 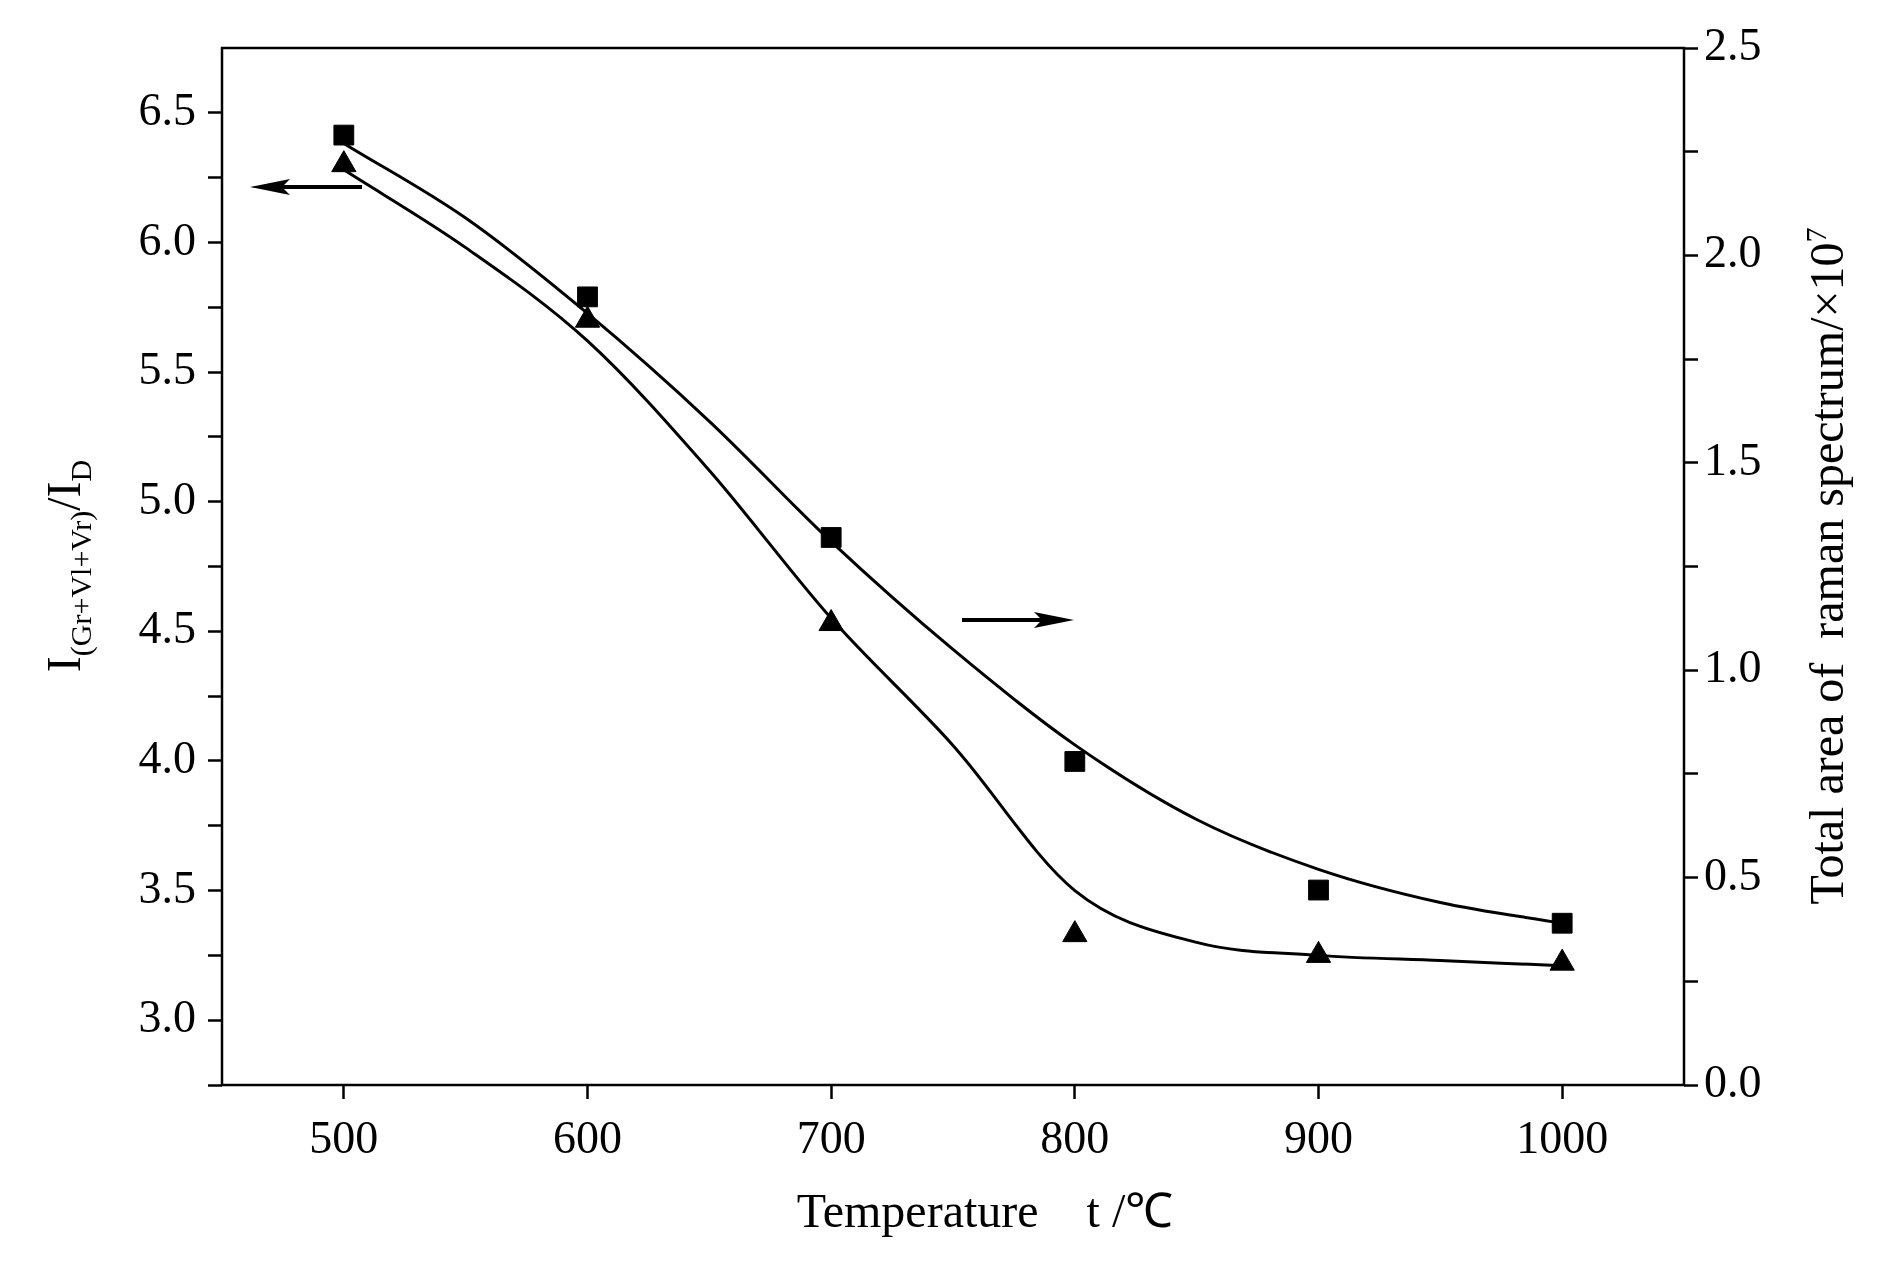 I want to click on x-tick-label: 900, so click(x=1318, y=1137).